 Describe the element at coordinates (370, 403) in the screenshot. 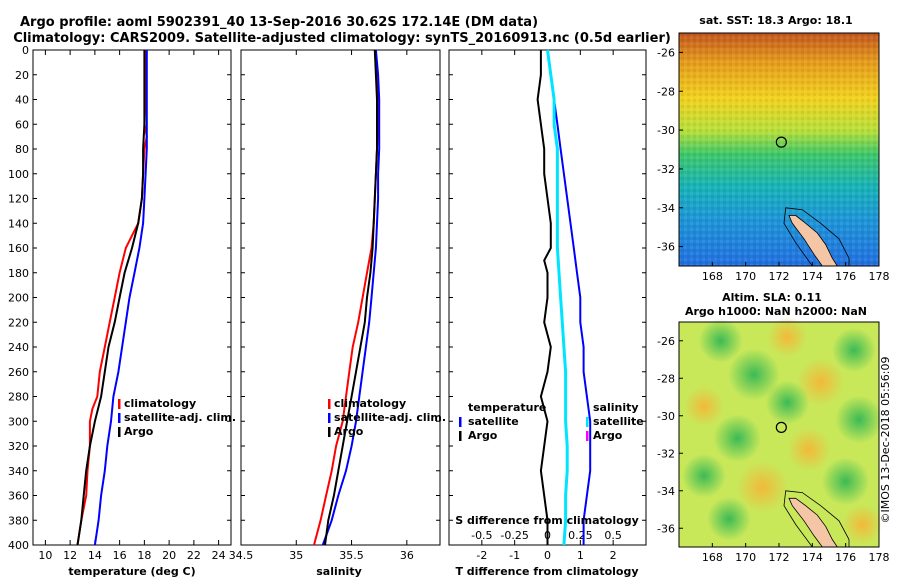

I see `salinity-legend-label: climatology` at that location.